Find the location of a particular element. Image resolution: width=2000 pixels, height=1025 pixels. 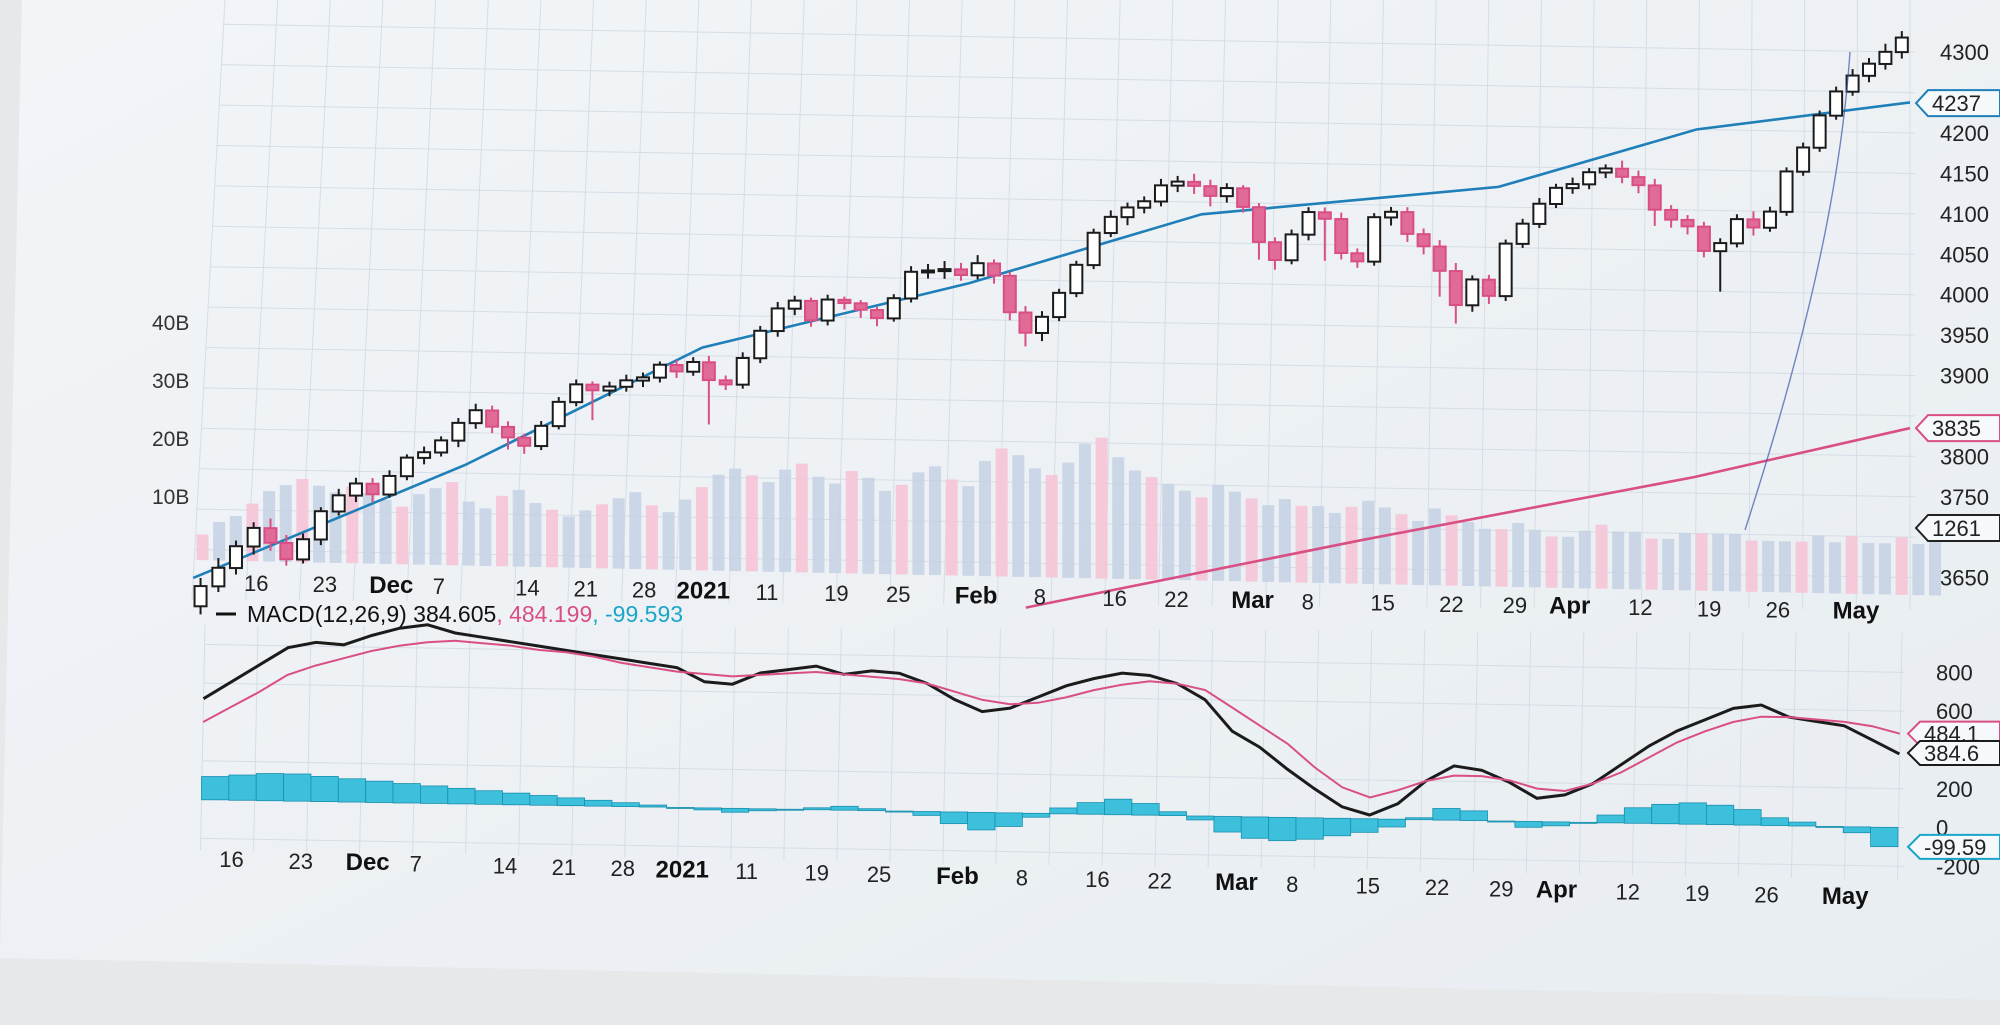

price-tick-label: 3800 is located at coordinates (1964, 456).